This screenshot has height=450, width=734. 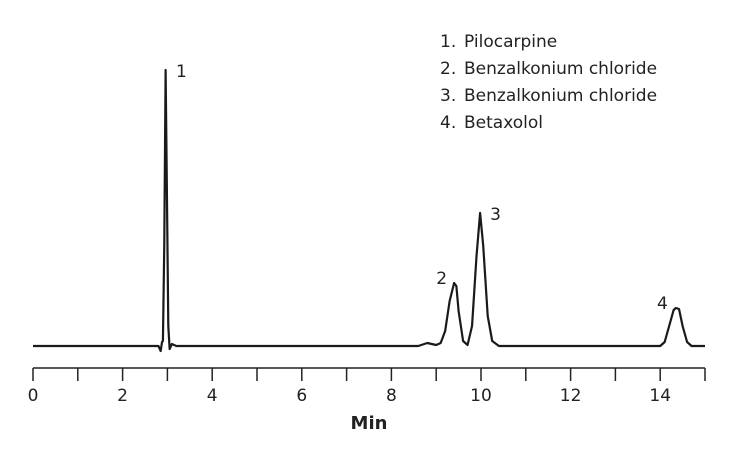 What do you see at coordinates (448, 69) in the screenshot?
I see `legend-number: 2.` at bounding box center [448, 69].